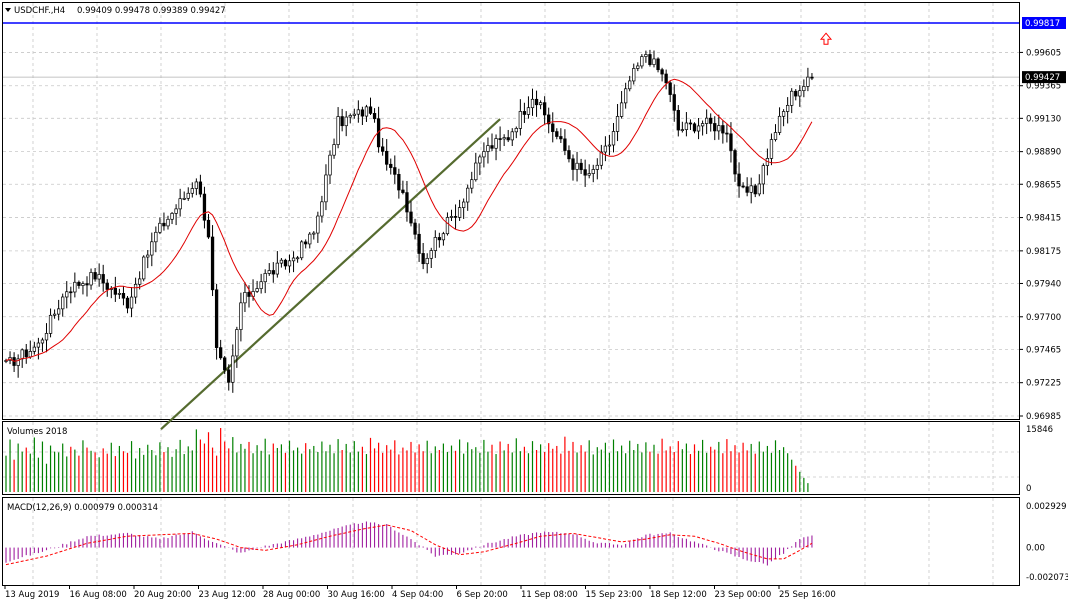  What do you see at coordinates (1043, 350) in the screenshot?
I see `price-tick-label: 0.97465` at bounding box center [1043, 350].